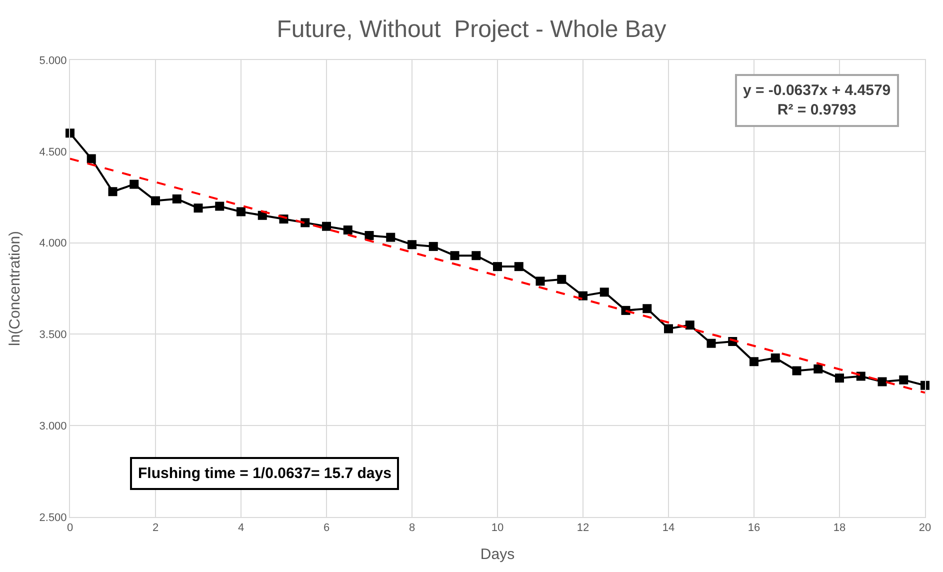  Describe the element at coordinates (839, 528) in the screenshot. I see `x-tick-label: 18` at that location.